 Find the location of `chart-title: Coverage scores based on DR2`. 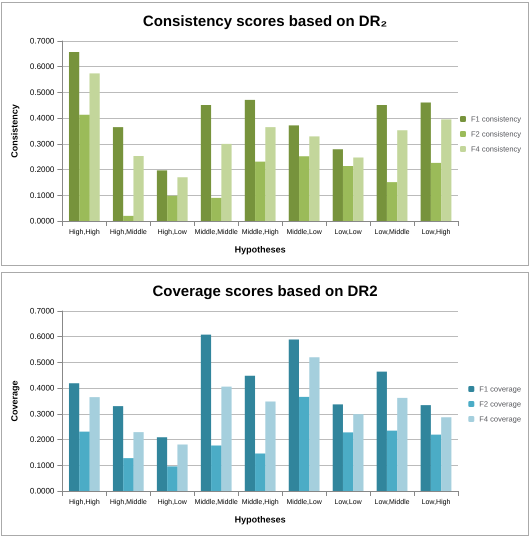

chart-title: Coverage scores based on DR2 is located at coordinates (265, 291).